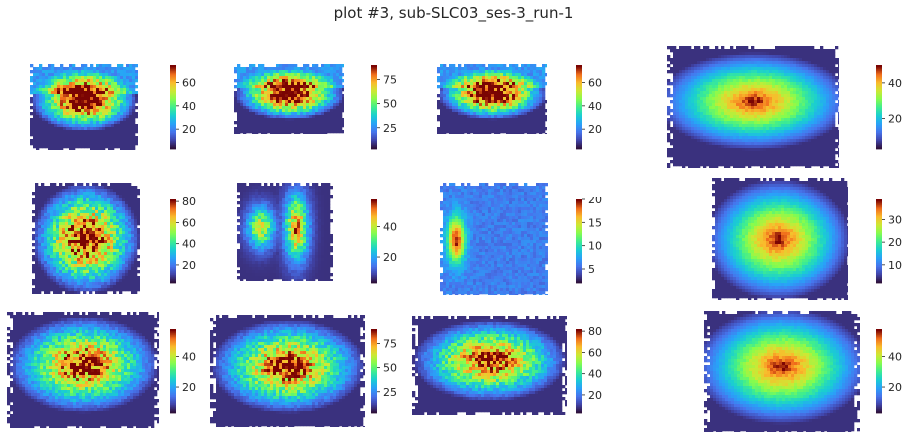 The height and width of the screenshot is (439, 907). What do you see at coordinates (189, 106) in the screenshot?
I see `colorbar-tick-label: 40` at bounding box center [189, 106].